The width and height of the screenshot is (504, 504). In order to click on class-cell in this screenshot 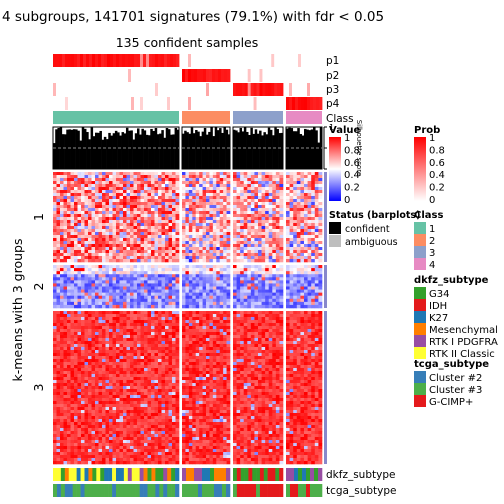, I will do `click(258, 117)`.